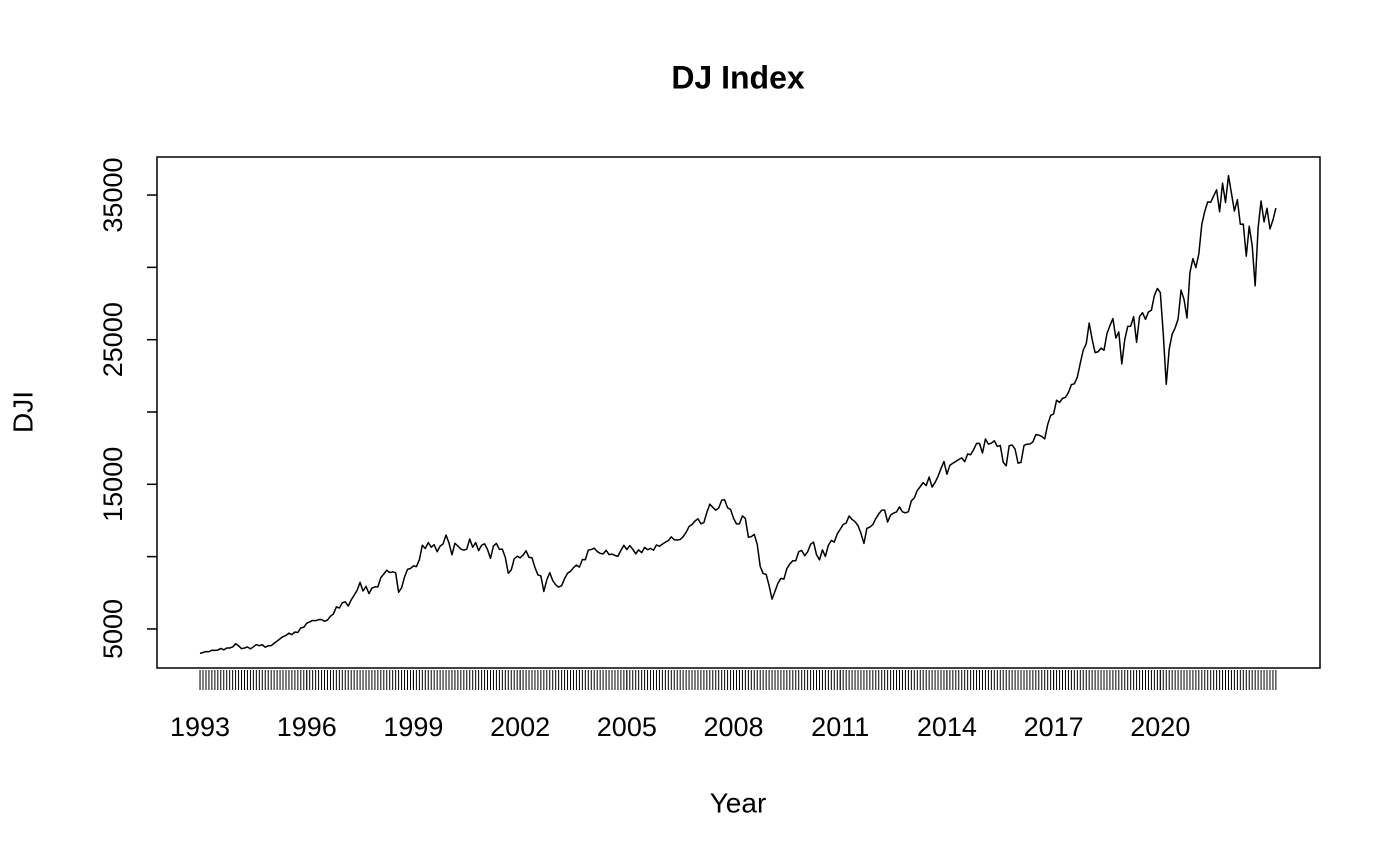  What do you see at coordinates (307, 727) in the screenshot?
I see `x-tick-label: 1996` at bounding box center [307, 727].